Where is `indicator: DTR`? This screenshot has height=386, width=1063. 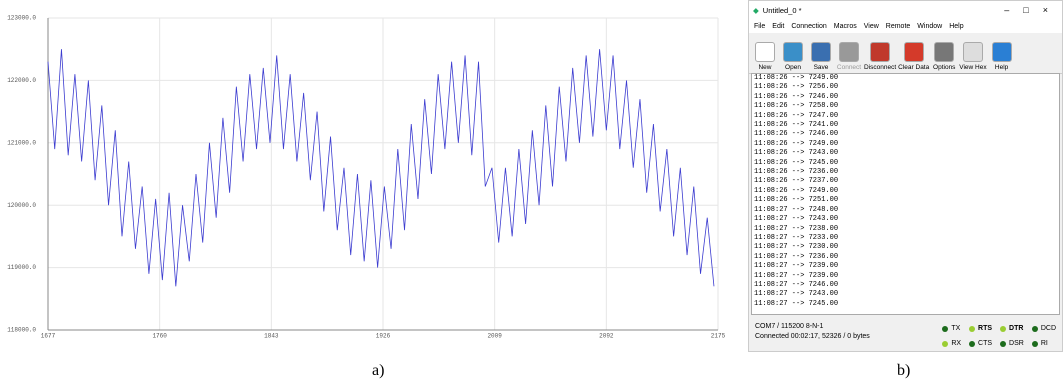 indicator: DTR is located at coordinates (1012, 328).